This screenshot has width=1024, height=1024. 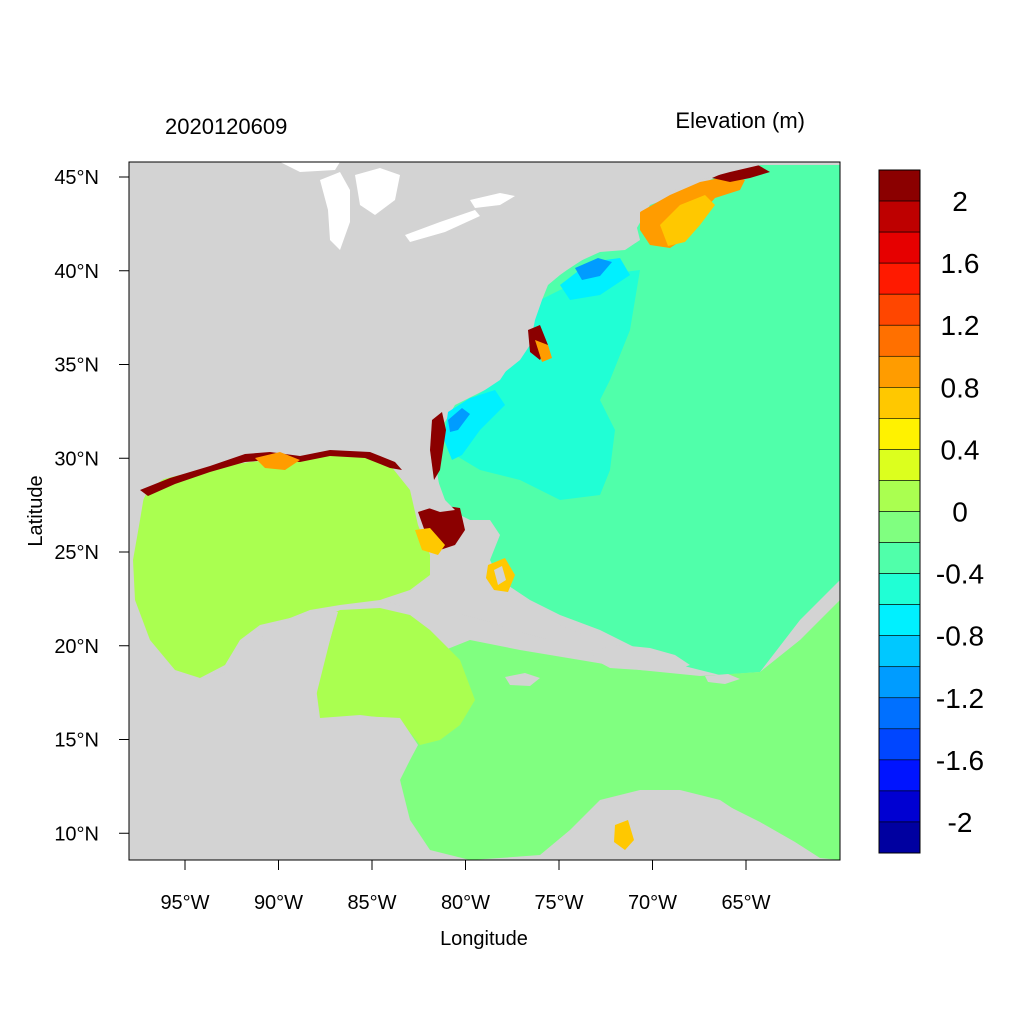 What do you see at coordinates (522, 679) in the screenshot?
I see `jamaica-land` at bounding box center [522, 679].